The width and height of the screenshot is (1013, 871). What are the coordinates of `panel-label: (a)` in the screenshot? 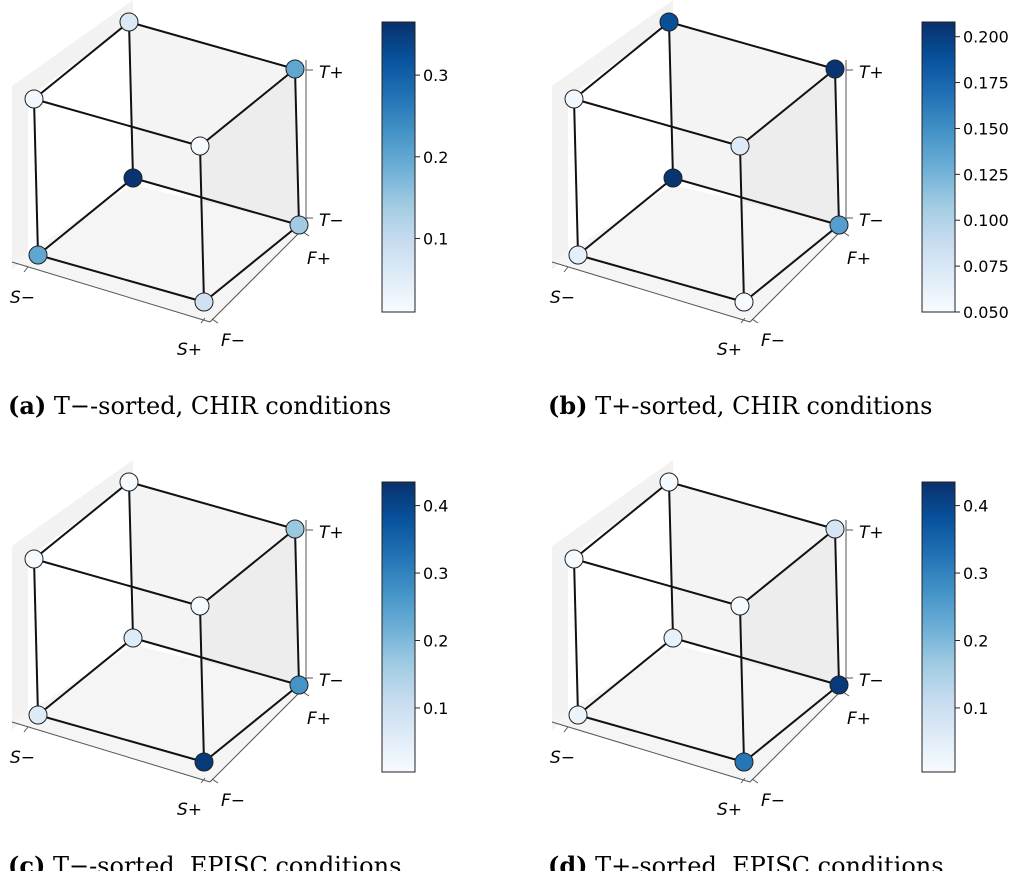 It's located at (27, 405).